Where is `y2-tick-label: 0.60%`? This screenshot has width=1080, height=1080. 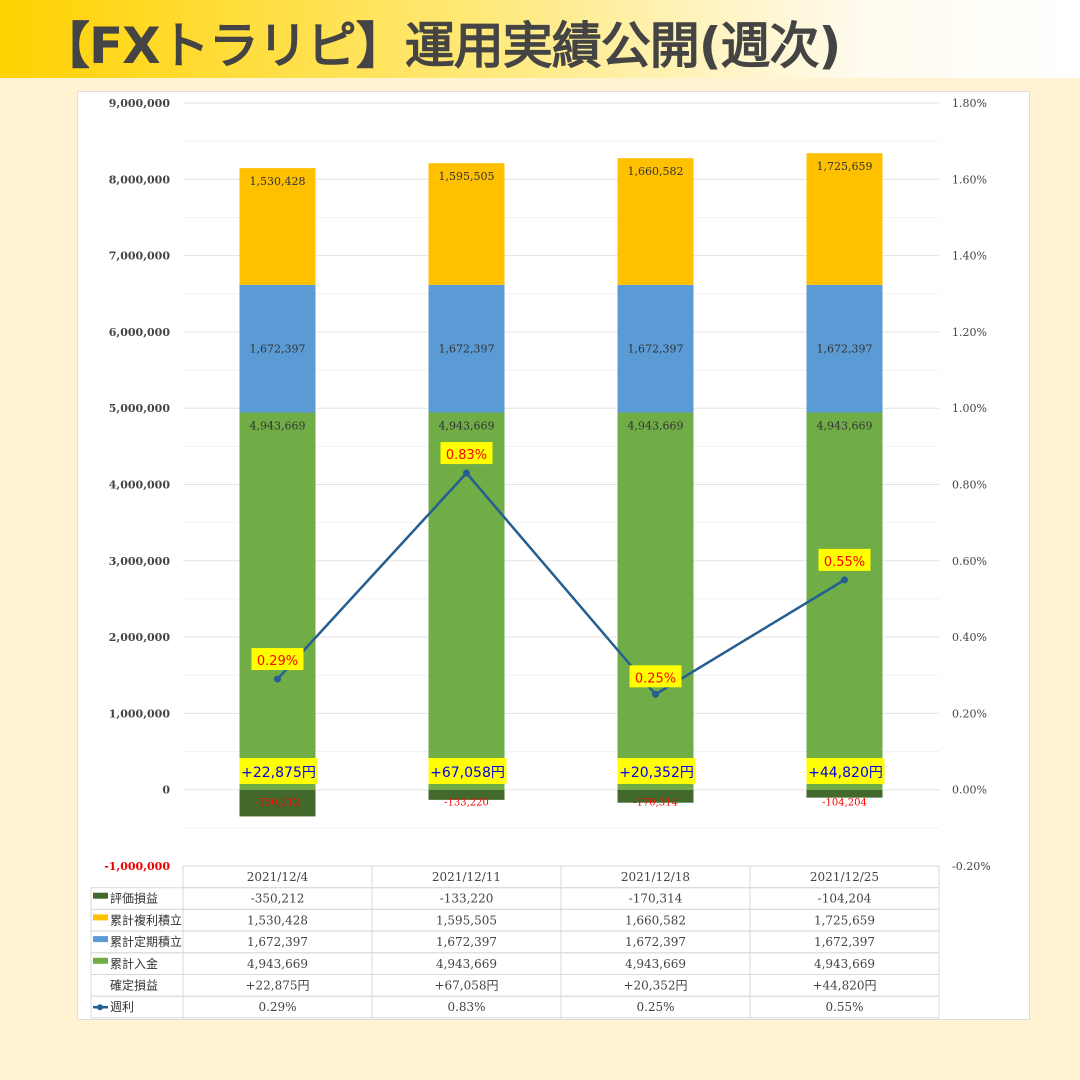
y2-tick-label: 0.60% is located at coordinates (969, 561).